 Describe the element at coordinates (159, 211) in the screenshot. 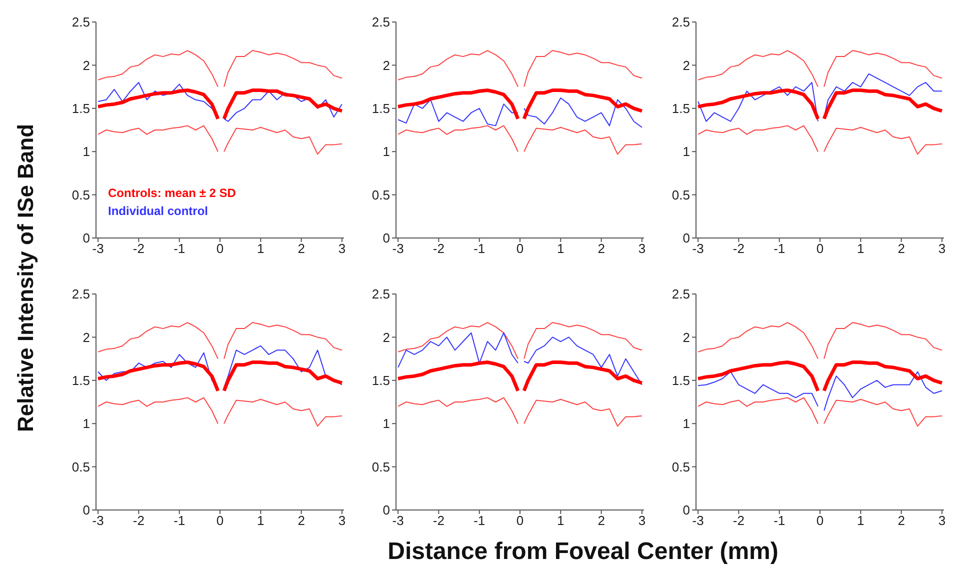

I see `text: Individual control` at that location.